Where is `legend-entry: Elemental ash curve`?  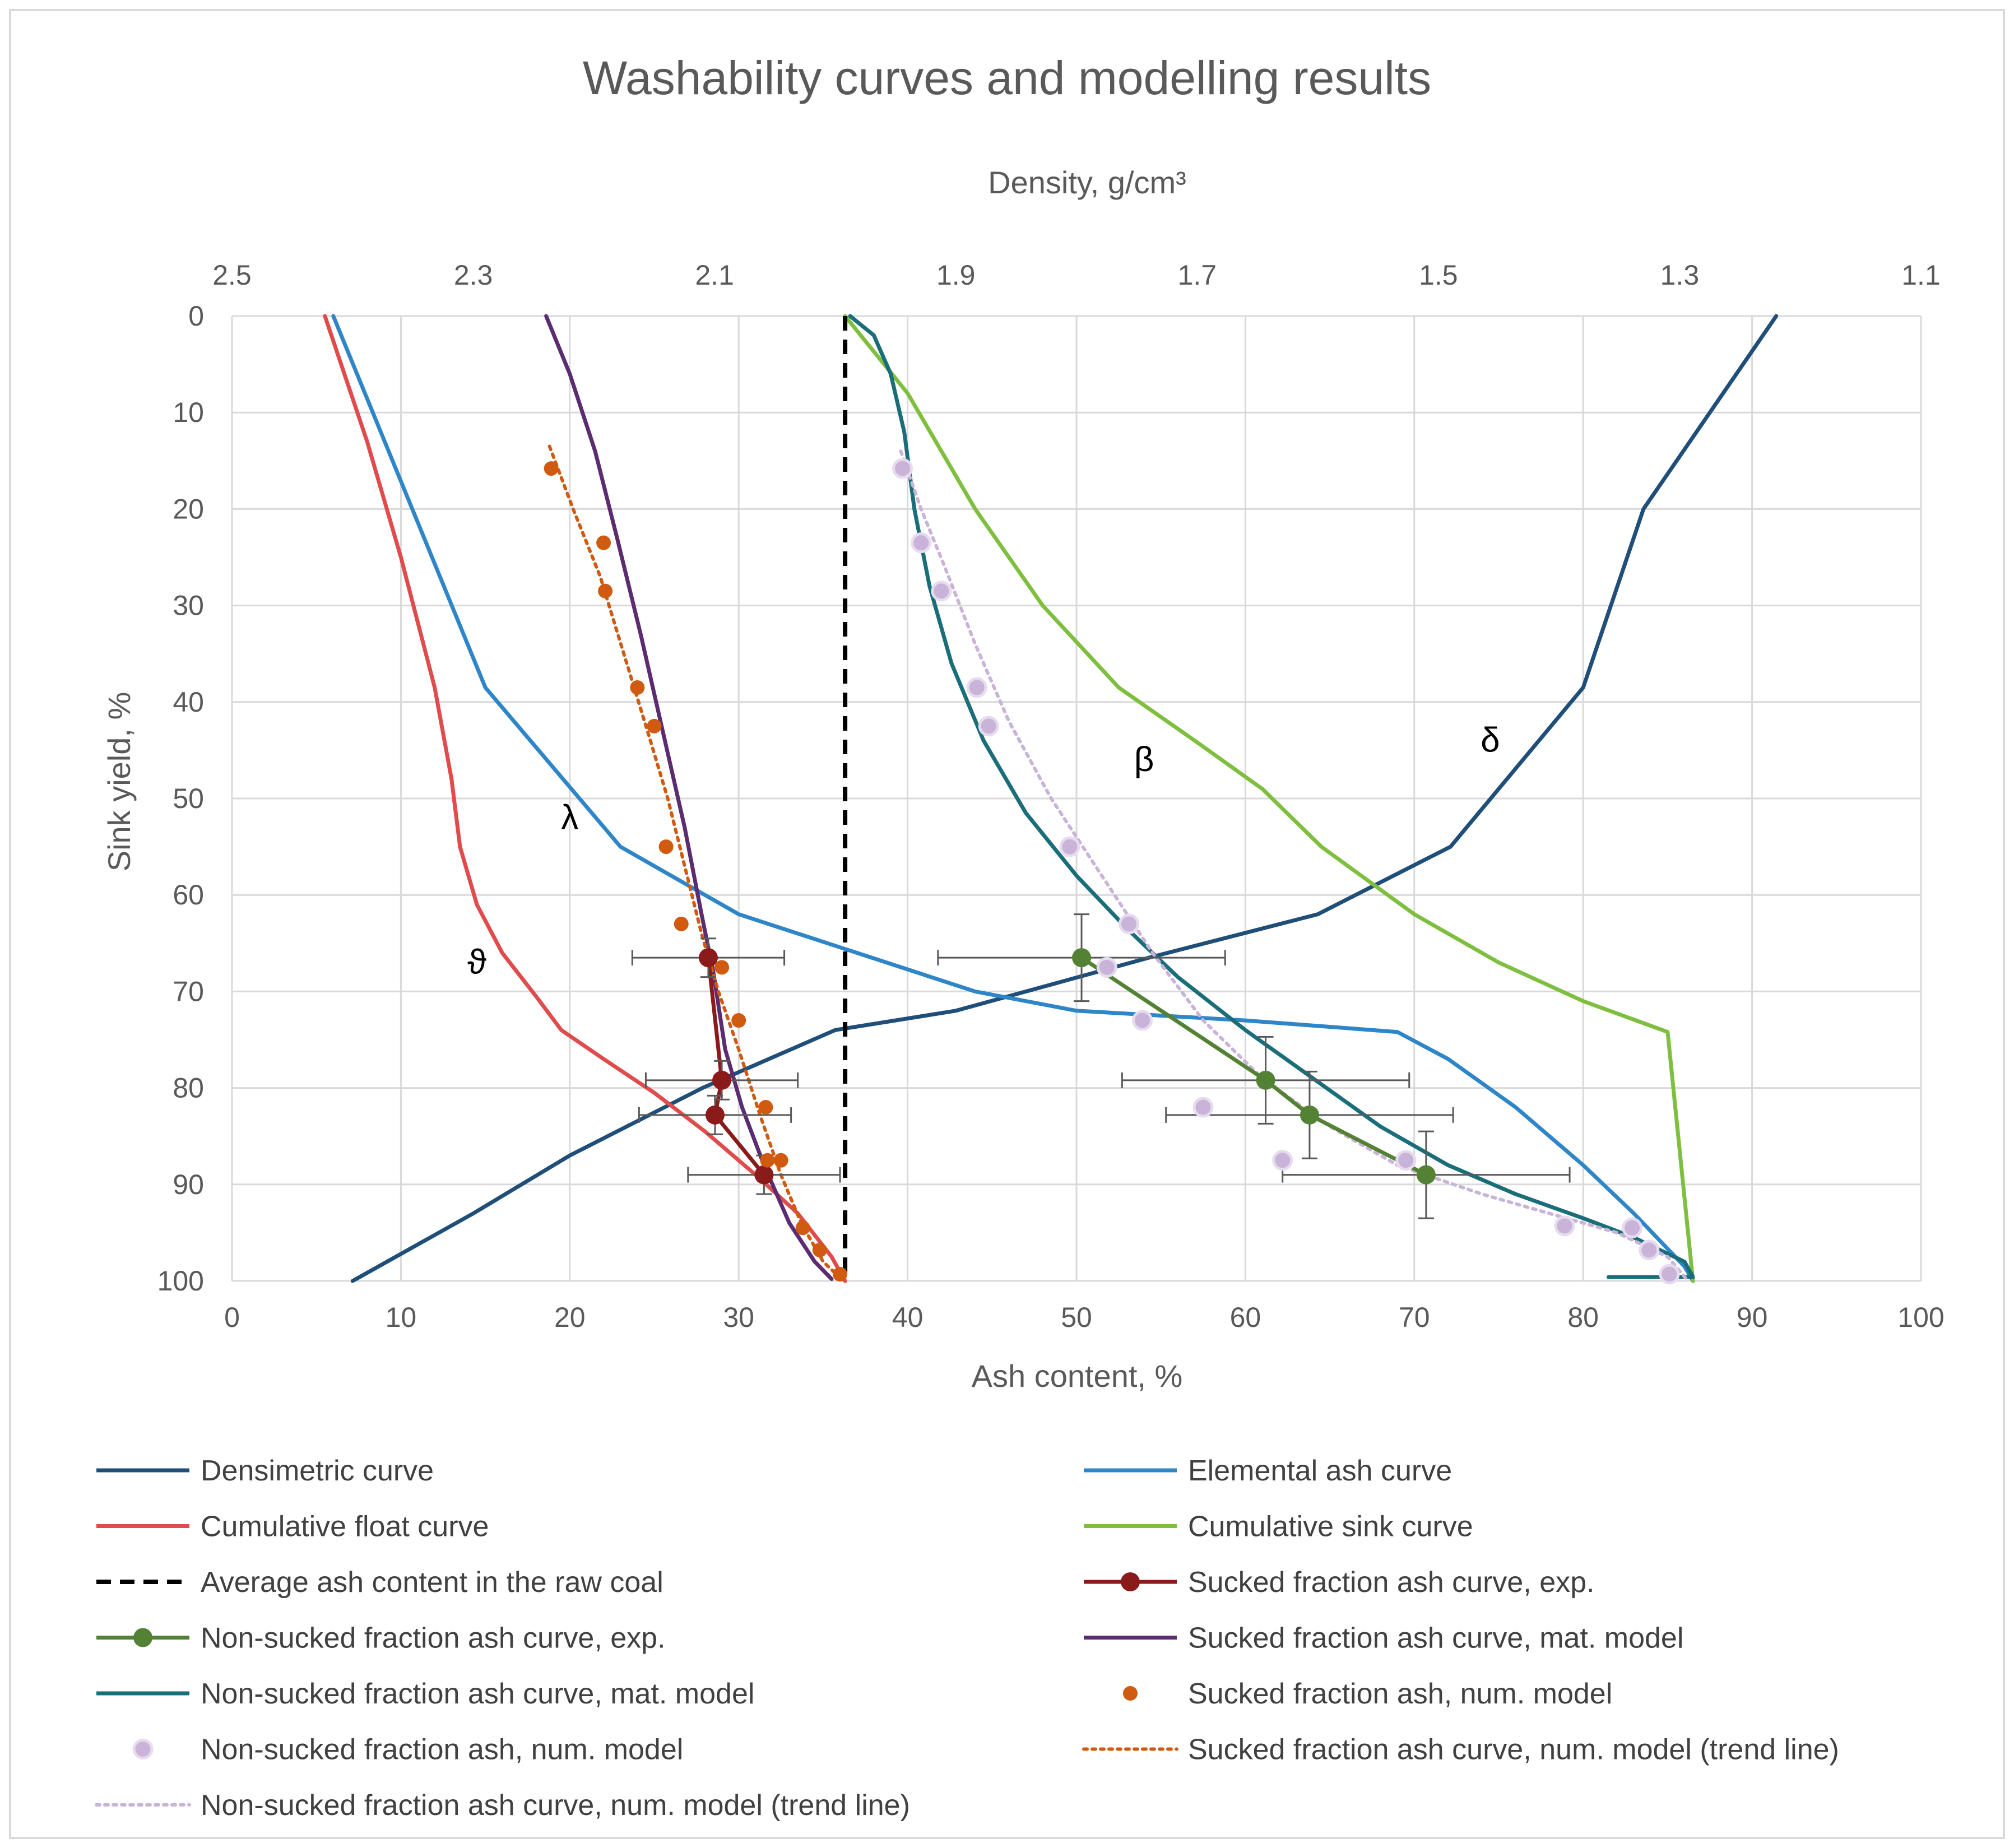 legend-entry: Elemental ash curve is located at coordinates (1268, 1471).